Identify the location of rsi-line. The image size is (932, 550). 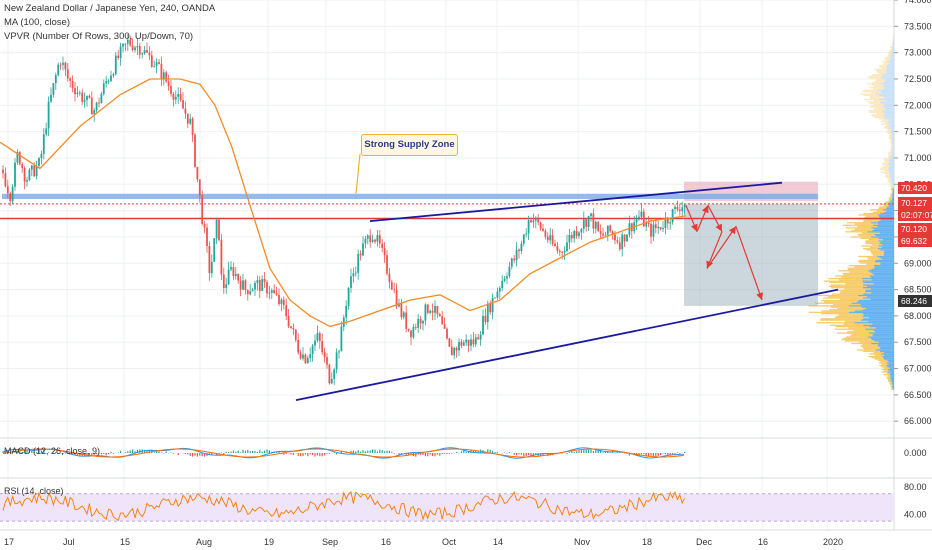
(343, 506).